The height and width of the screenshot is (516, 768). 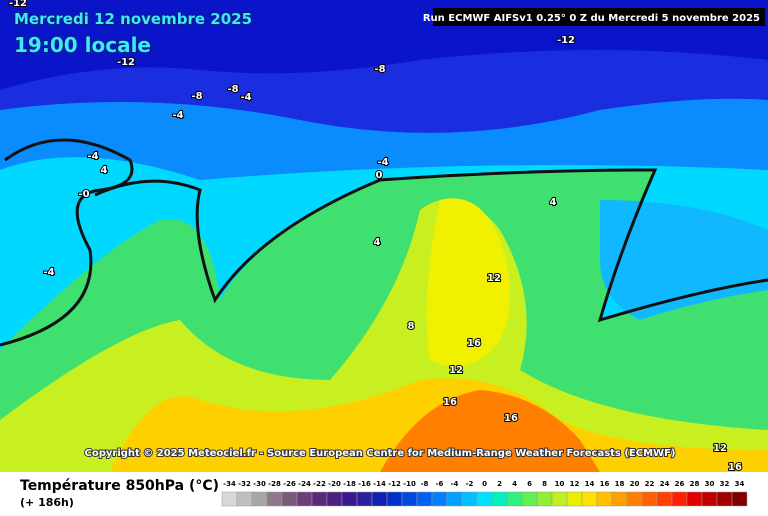 I want to click on scale-label: -12, so click(x=394, y=484).